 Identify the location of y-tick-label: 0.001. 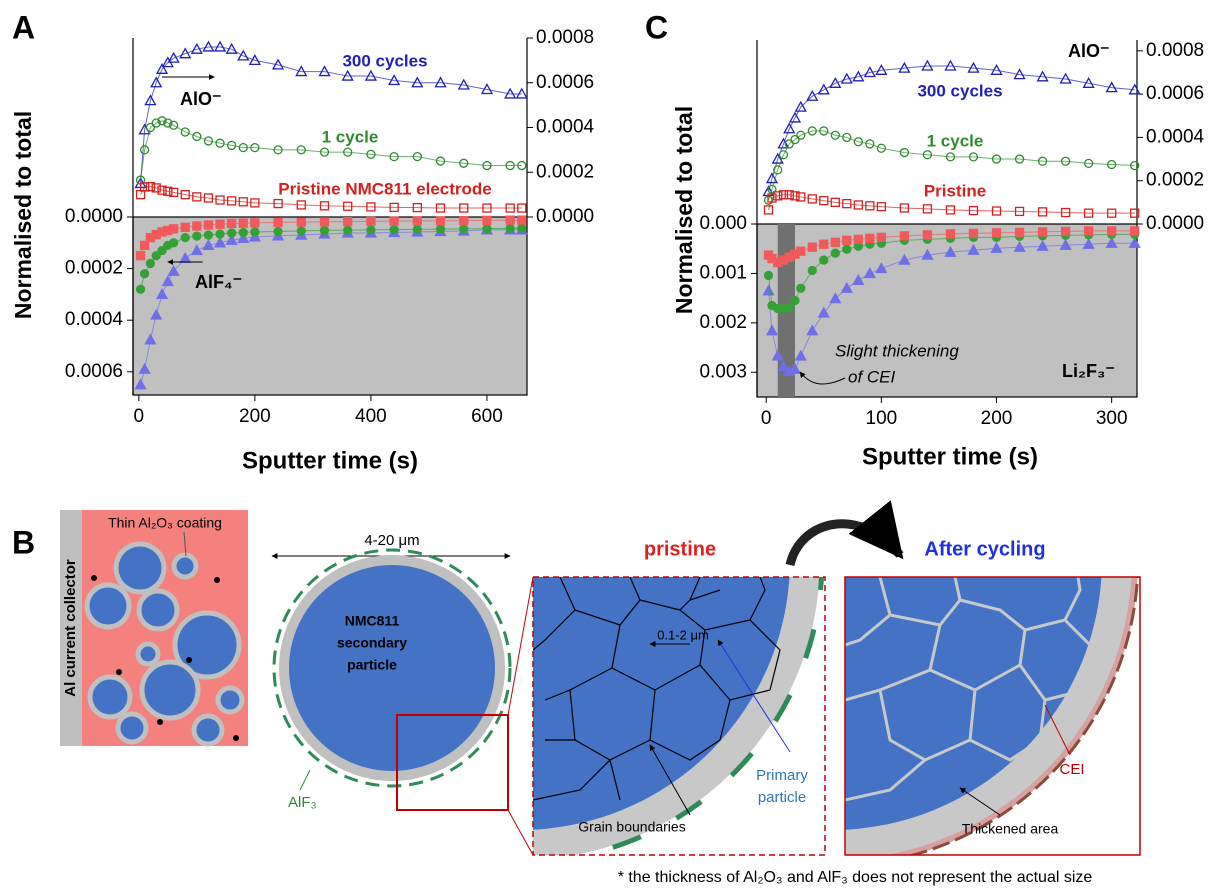
(723, 272).